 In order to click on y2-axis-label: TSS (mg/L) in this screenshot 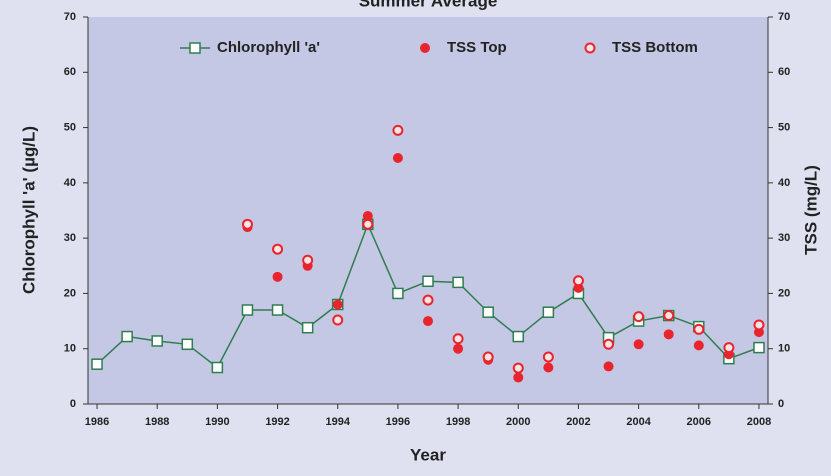, I will do `click(810, 210)`.